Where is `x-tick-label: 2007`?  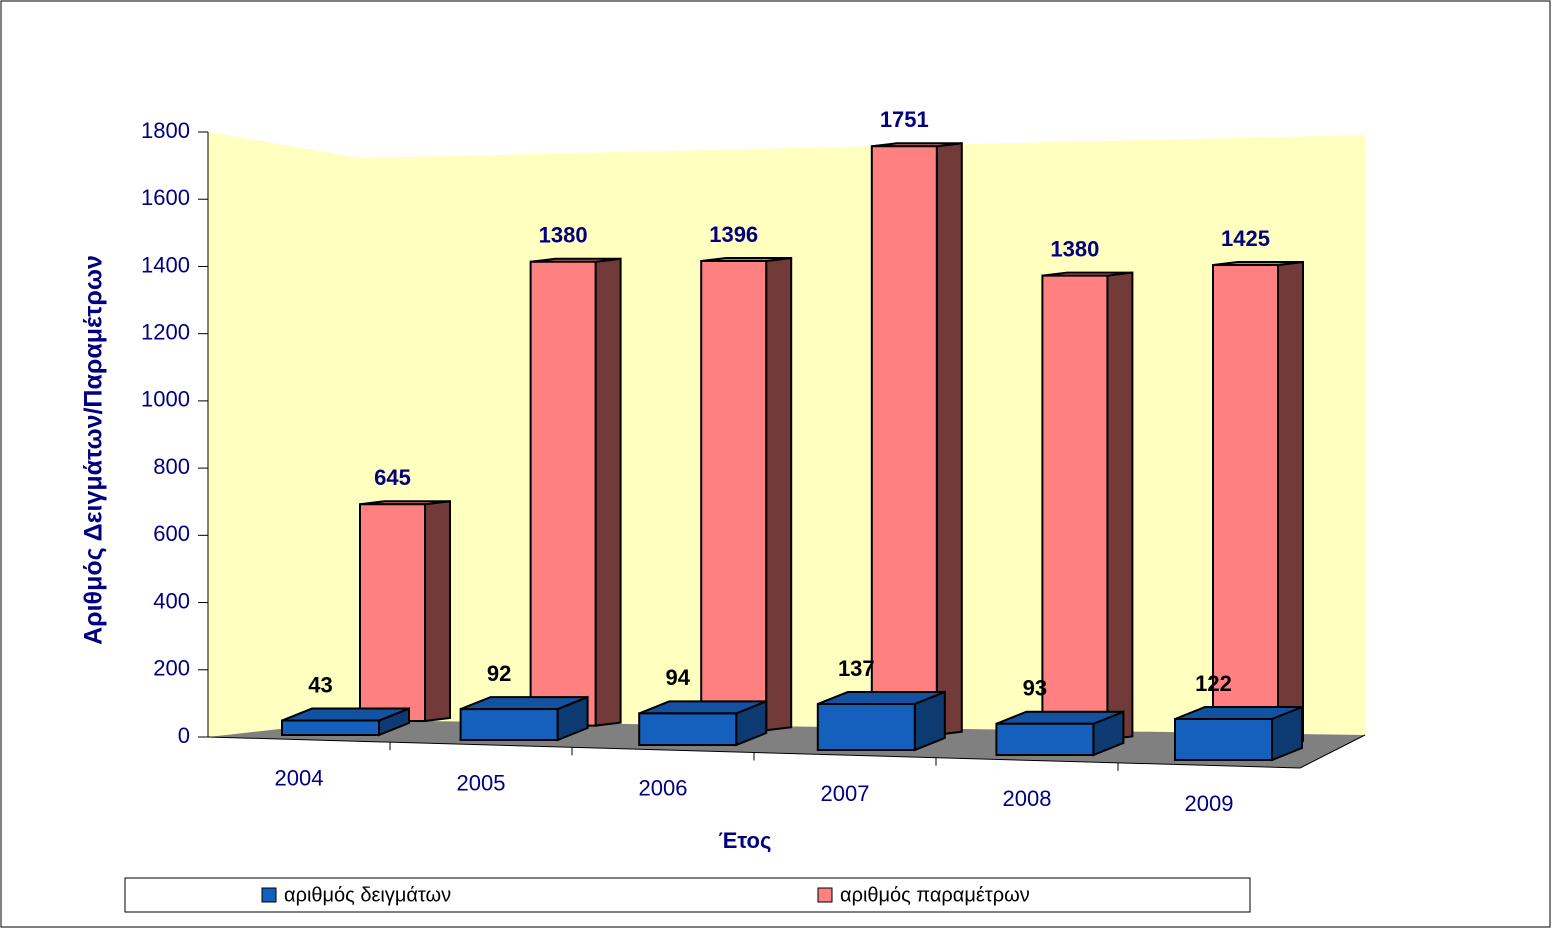
x-tick-label: 2007 is located at coordinates (845, 793).